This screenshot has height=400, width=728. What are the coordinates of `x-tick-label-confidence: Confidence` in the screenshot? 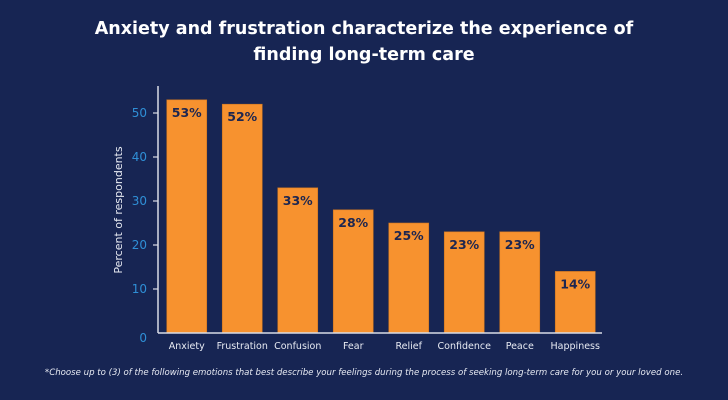 It's located at (465, 346).